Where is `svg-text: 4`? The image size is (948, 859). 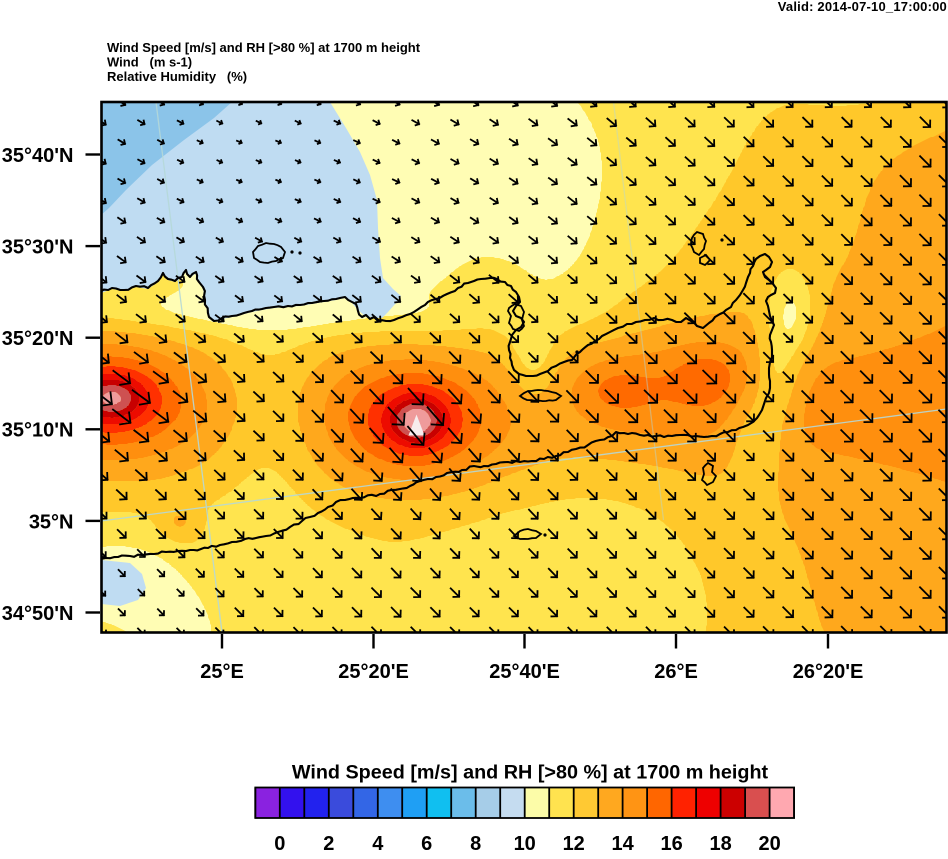 svg-text: 4 is located at coordinates (378, 843).